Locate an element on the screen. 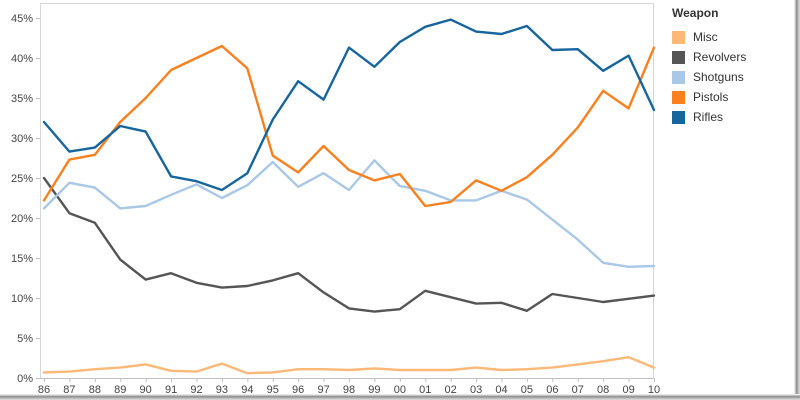 This screenshot has height=400, width=800. legend-swatch-pistols is located at coordinates (678, 97).